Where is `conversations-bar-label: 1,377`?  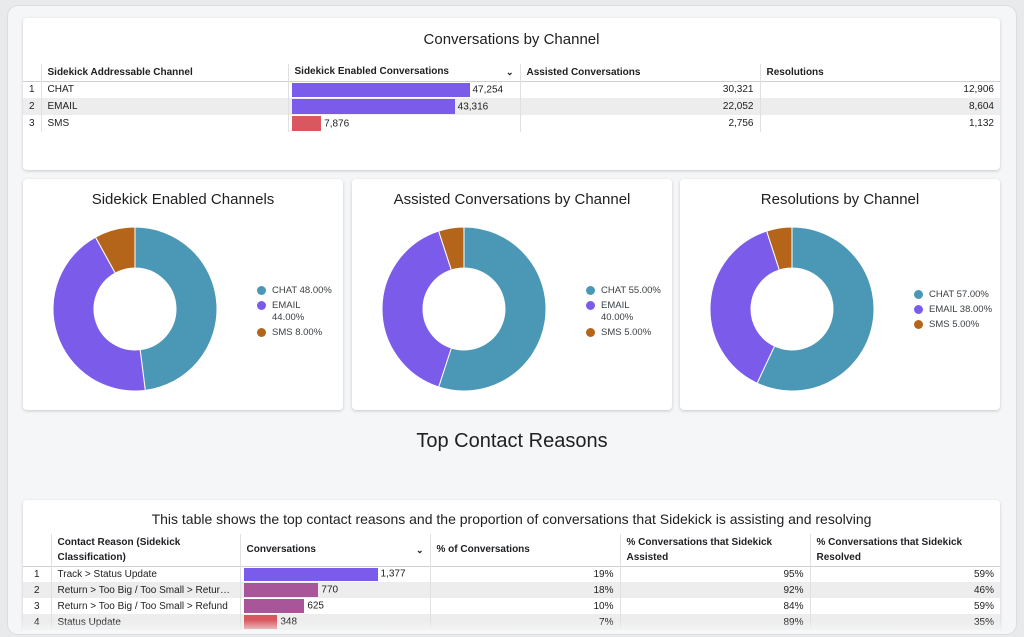
conversations-bar-label: 1,377 is located at coordinates (393, 574).